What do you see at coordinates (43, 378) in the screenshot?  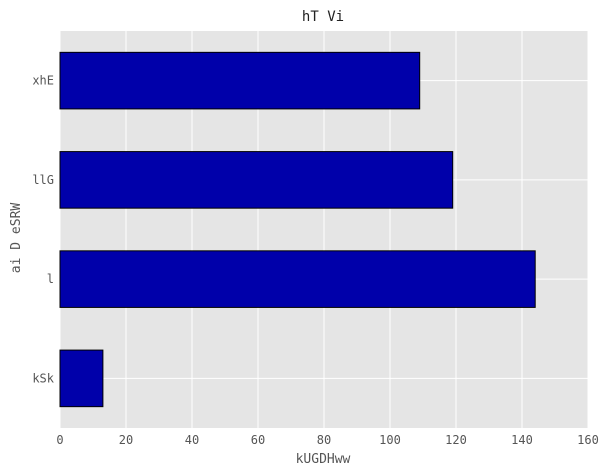 I see `y-tick-label: kSk` at bounding box center [43, 378].